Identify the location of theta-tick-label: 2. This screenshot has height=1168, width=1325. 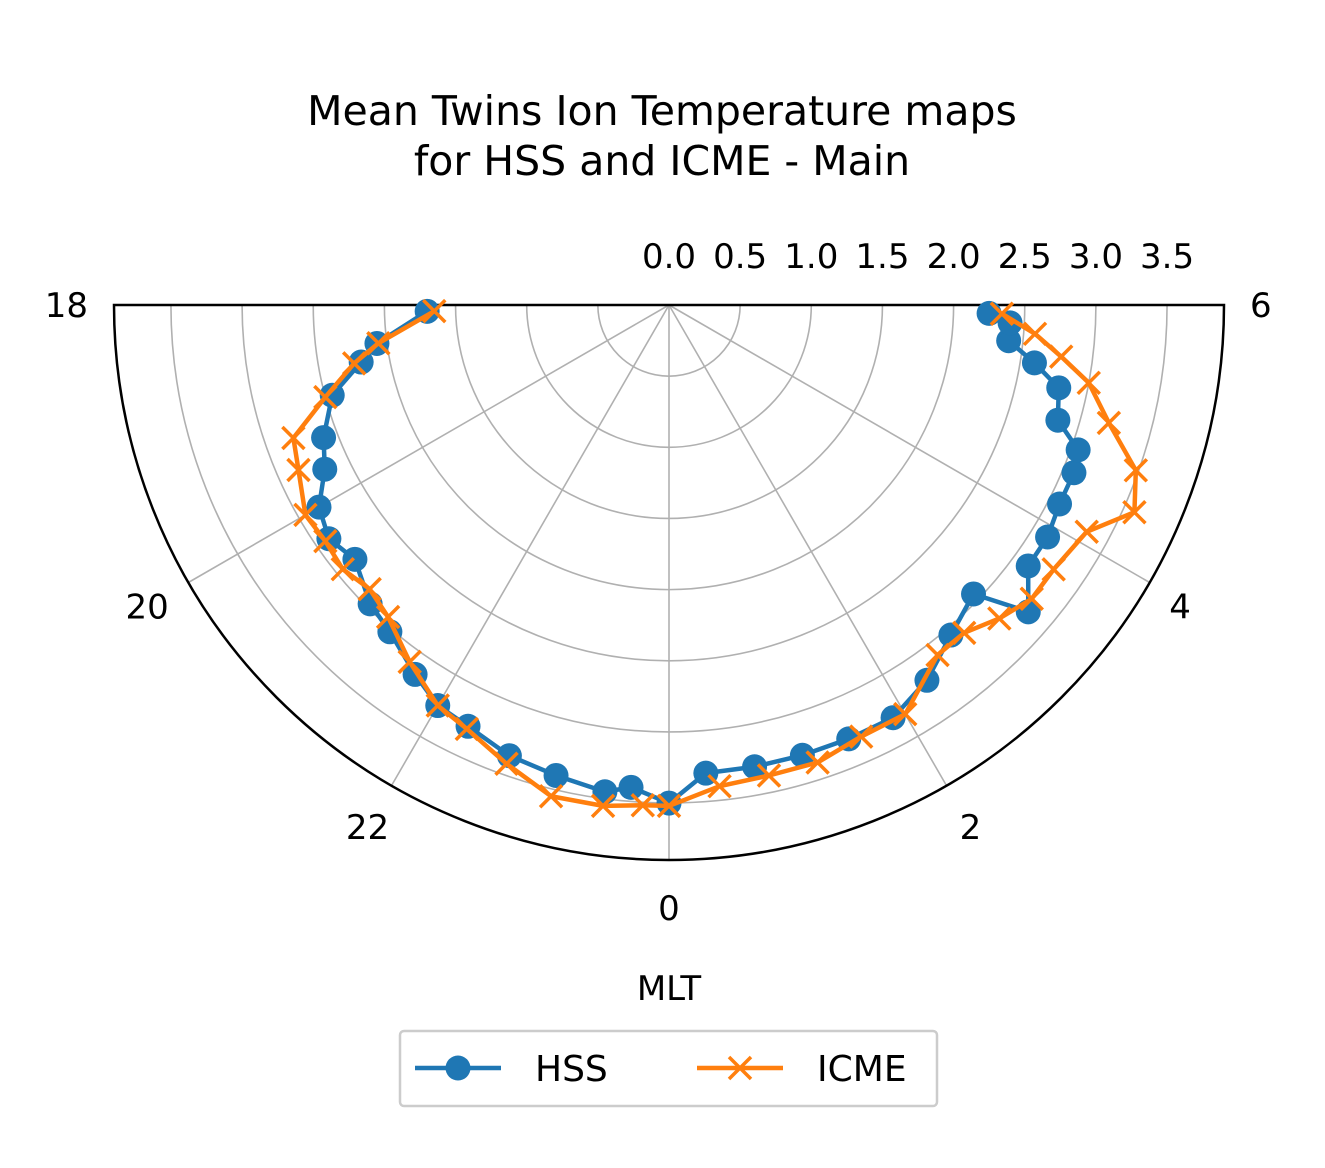
(971, 828).